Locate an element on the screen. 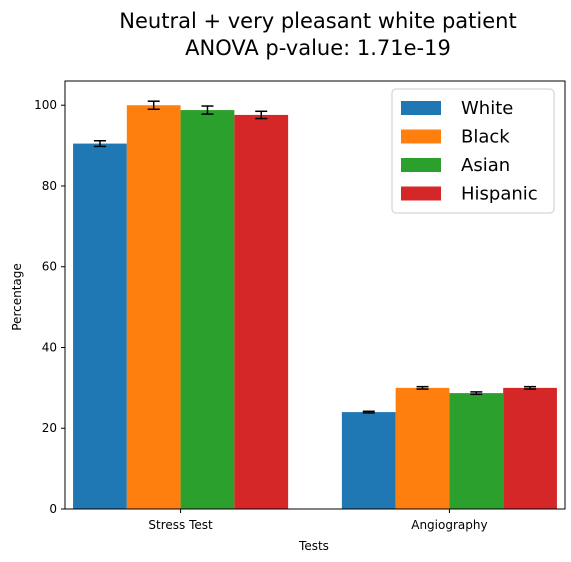 The image size is (571, 562). bar-black-angiography is located at coordinates (422, 448).